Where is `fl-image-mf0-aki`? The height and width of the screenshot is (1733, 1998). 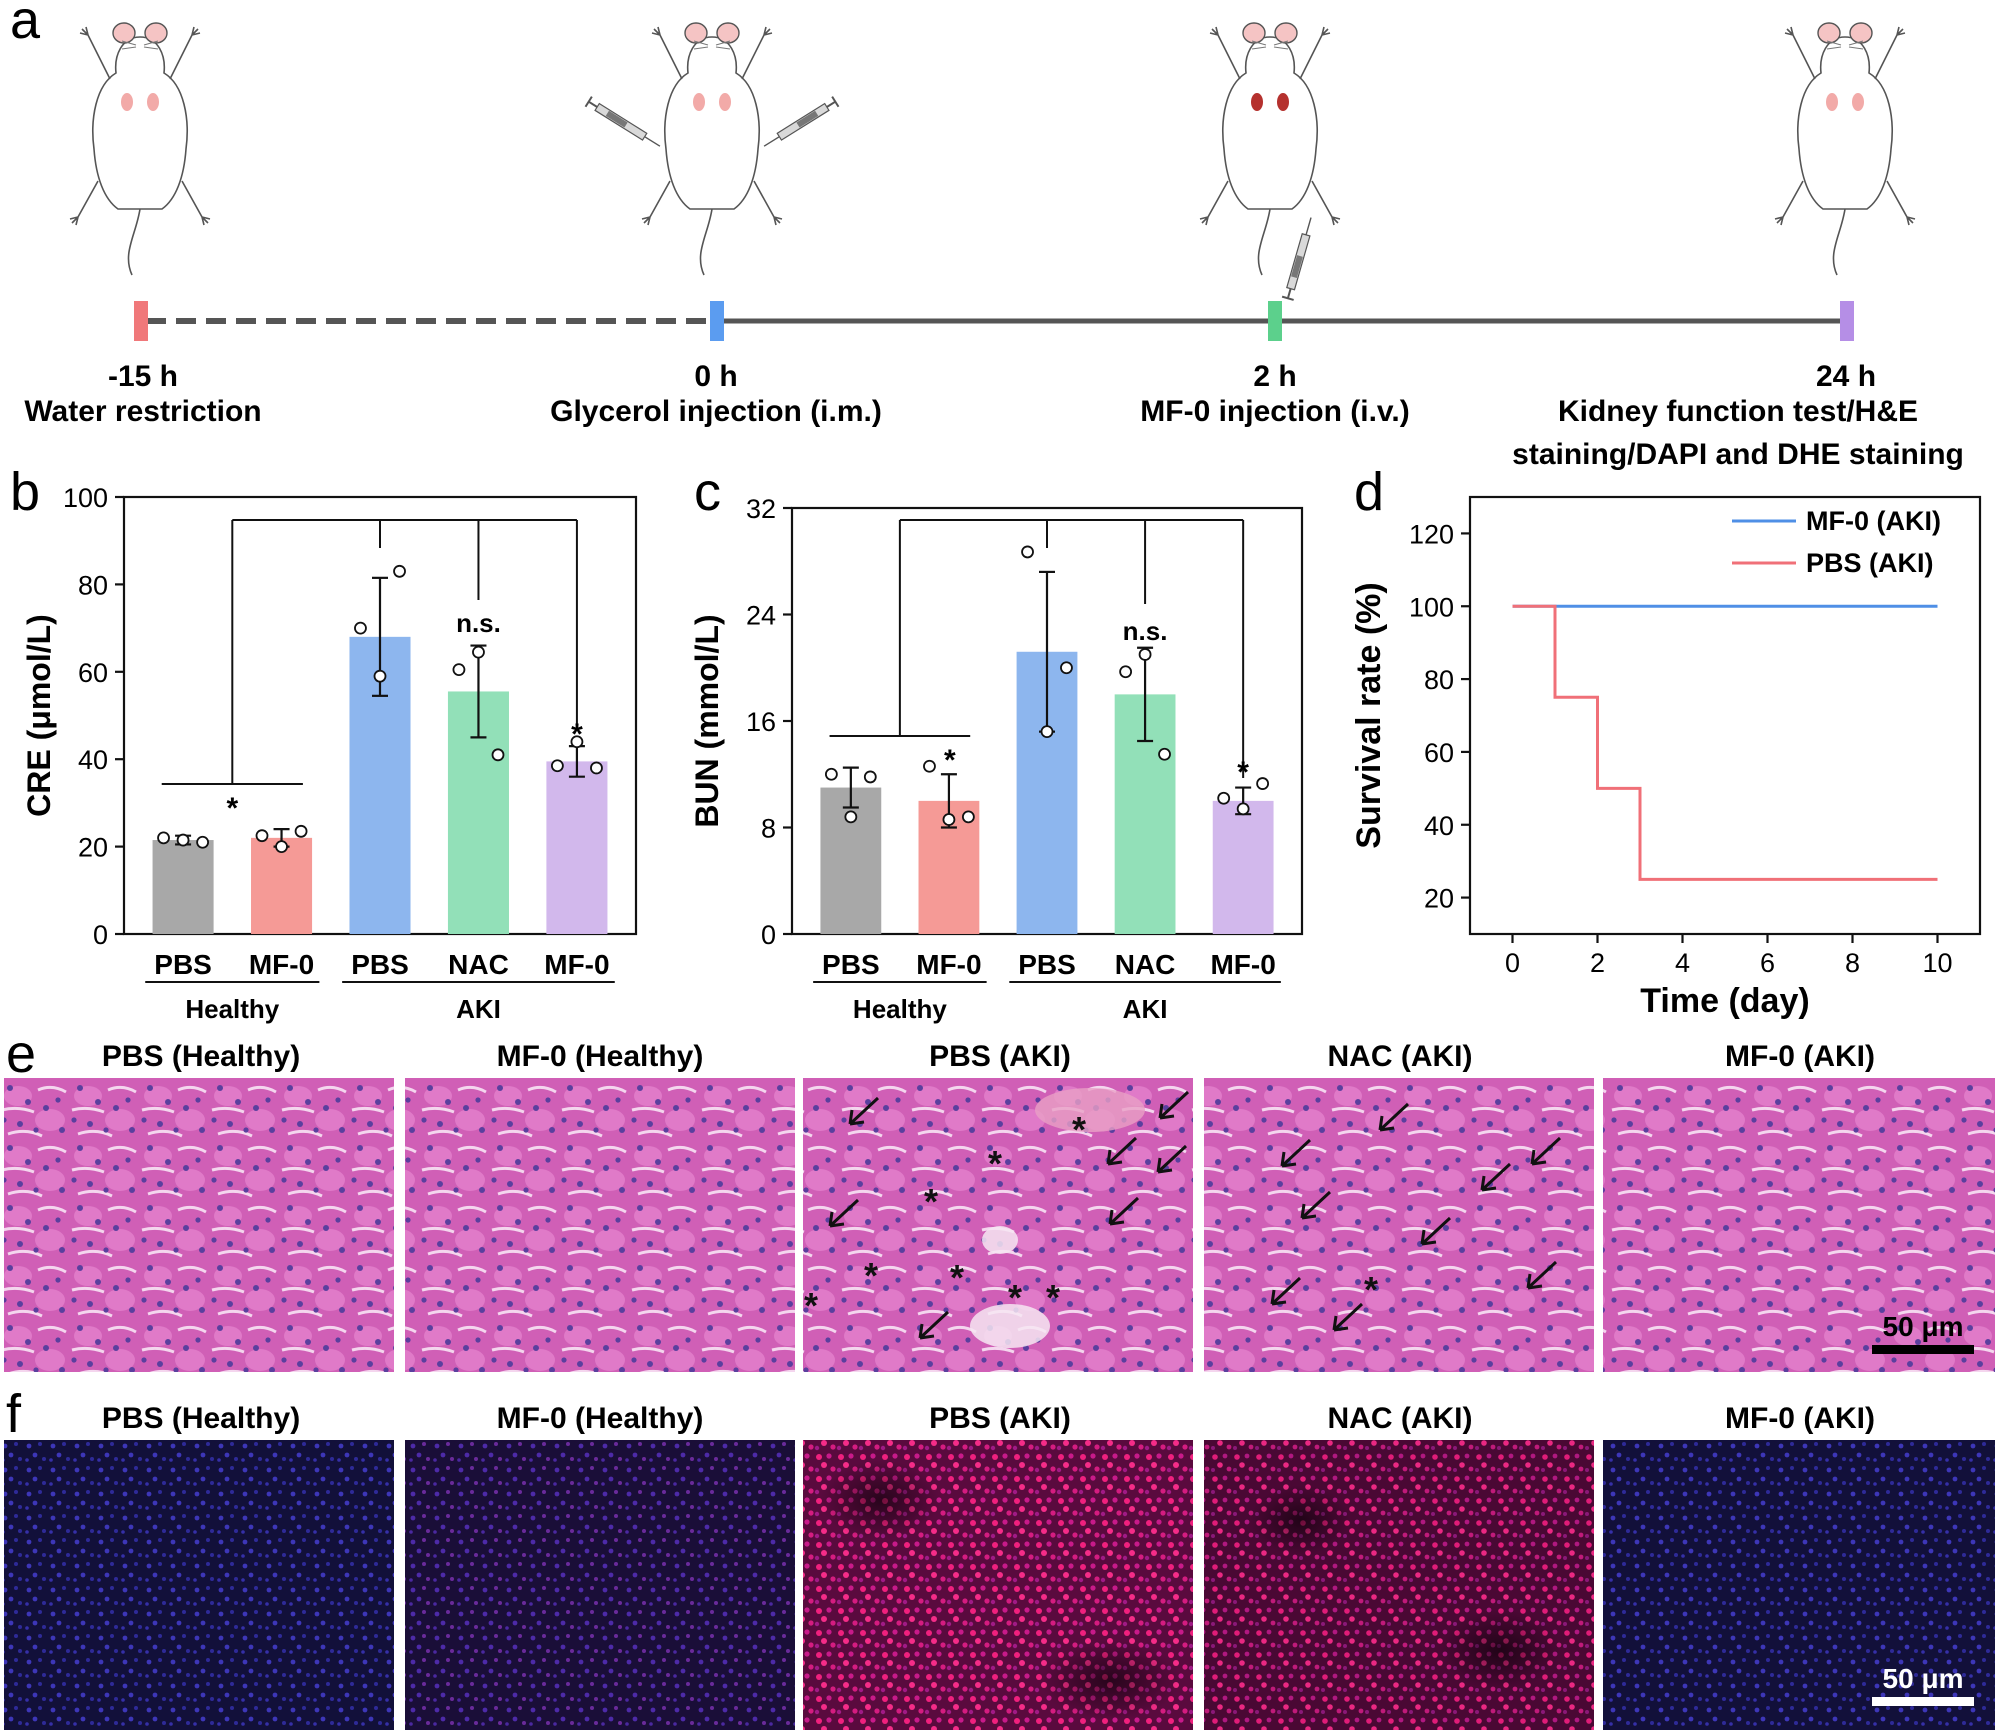
fl-image-mf0-aki is located at coordinates (1799, 1585).